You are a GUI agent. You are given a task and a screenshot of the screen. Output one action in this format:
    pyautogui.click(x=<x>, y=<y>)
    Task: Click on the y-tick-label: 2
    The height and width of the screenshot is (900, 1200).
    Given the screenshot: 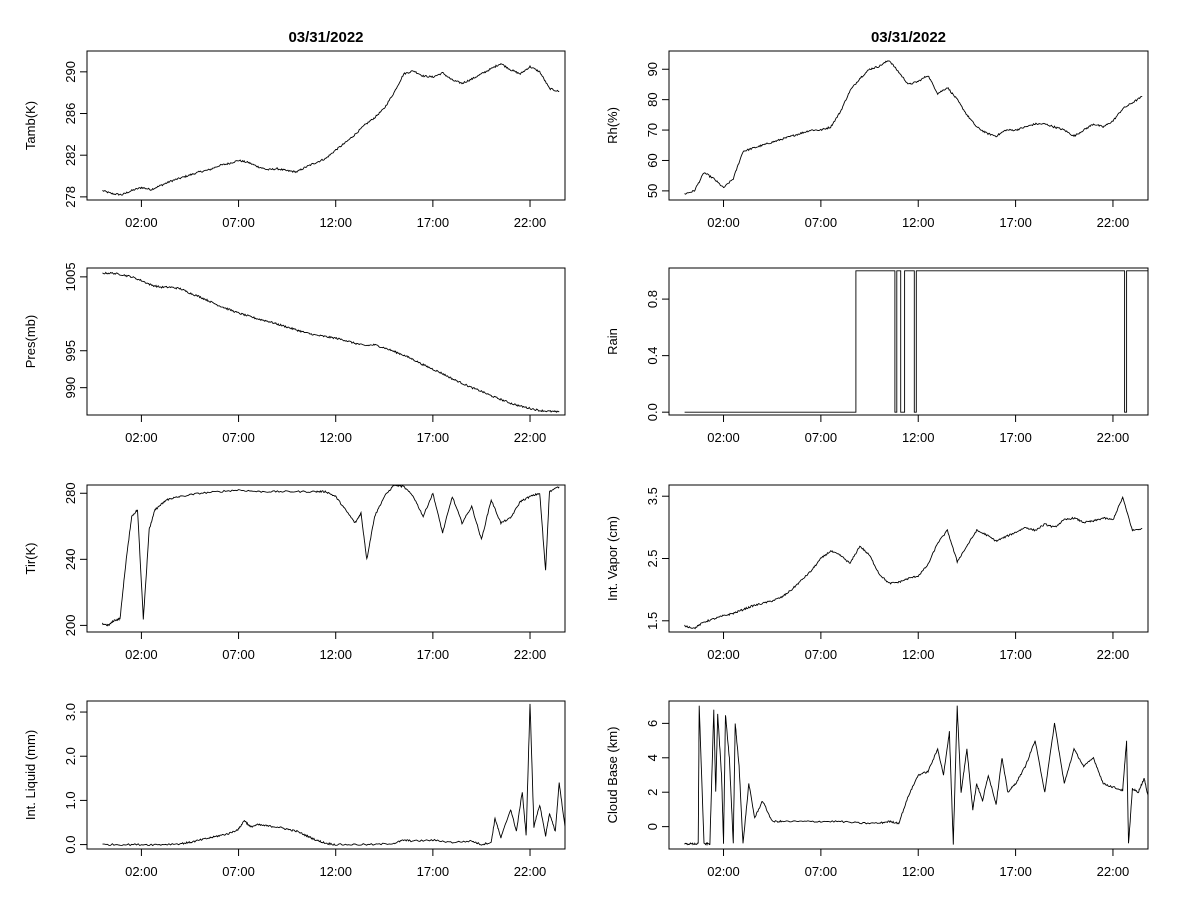 What is the action you would take?
    pyautogui.click(x=652, y=792)
    